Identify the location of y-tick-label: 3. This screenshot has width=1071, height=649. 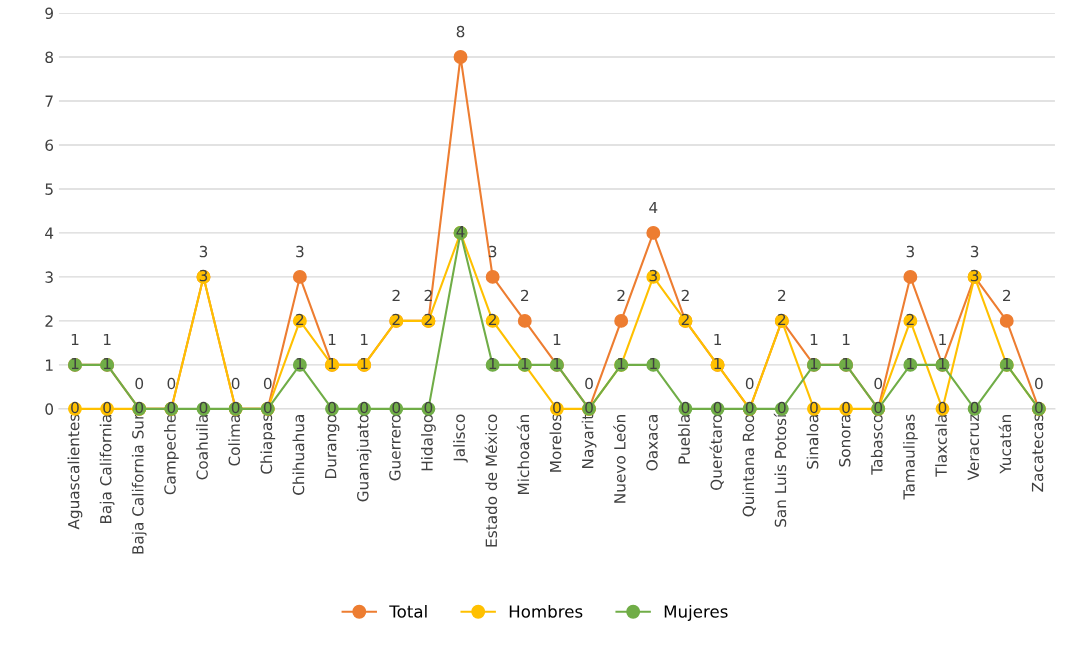
(49, 277).